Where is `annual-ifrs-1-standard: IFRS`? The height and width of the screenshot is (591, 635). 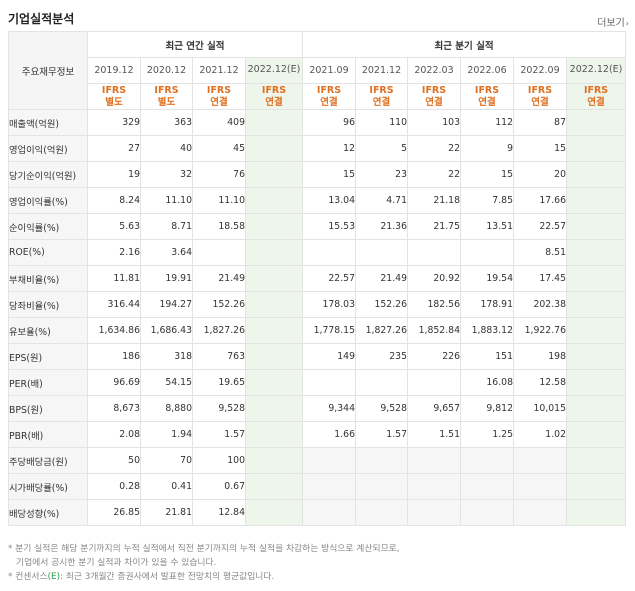
annual-ifrs-1-standard: IFRS is located at coordinates (166, 91).